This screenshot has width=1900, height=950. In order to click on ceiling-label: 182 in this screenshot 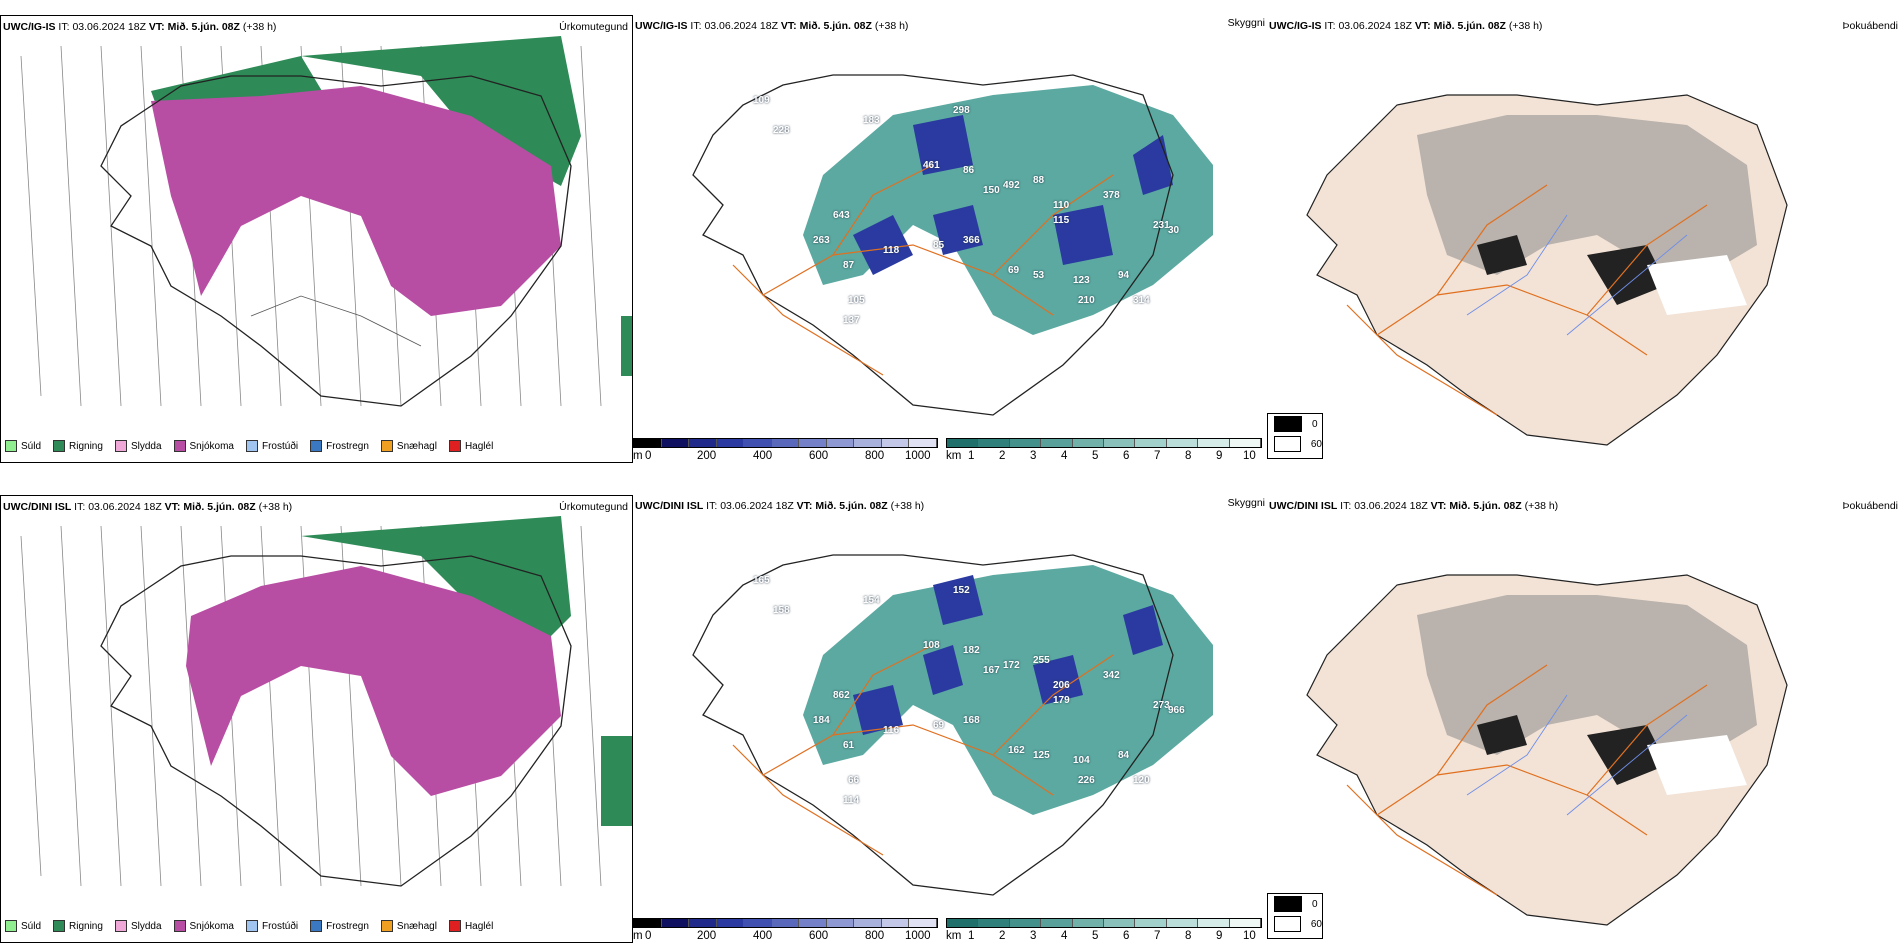, I will do `click(971, 650)`.